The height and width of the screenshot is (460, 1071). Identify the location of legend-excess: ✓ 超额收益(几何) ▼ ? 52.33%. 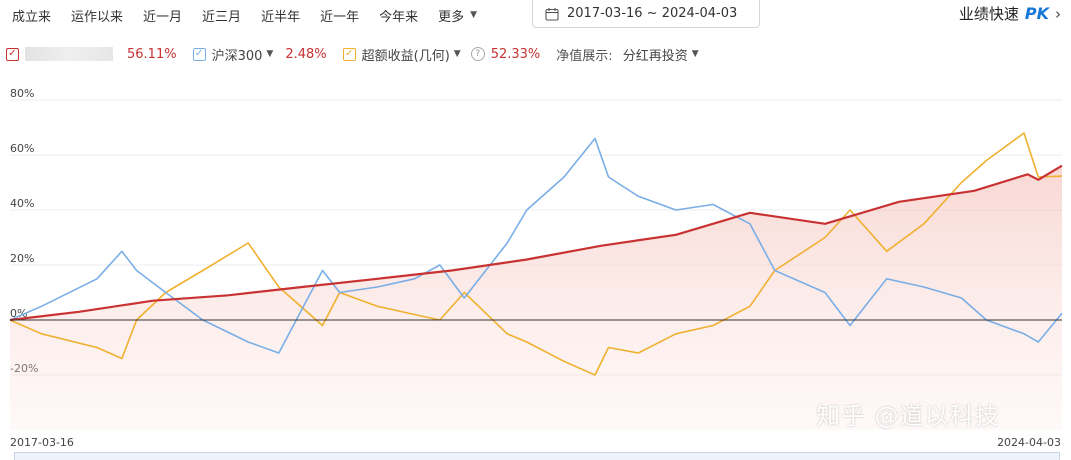
(441, 54).